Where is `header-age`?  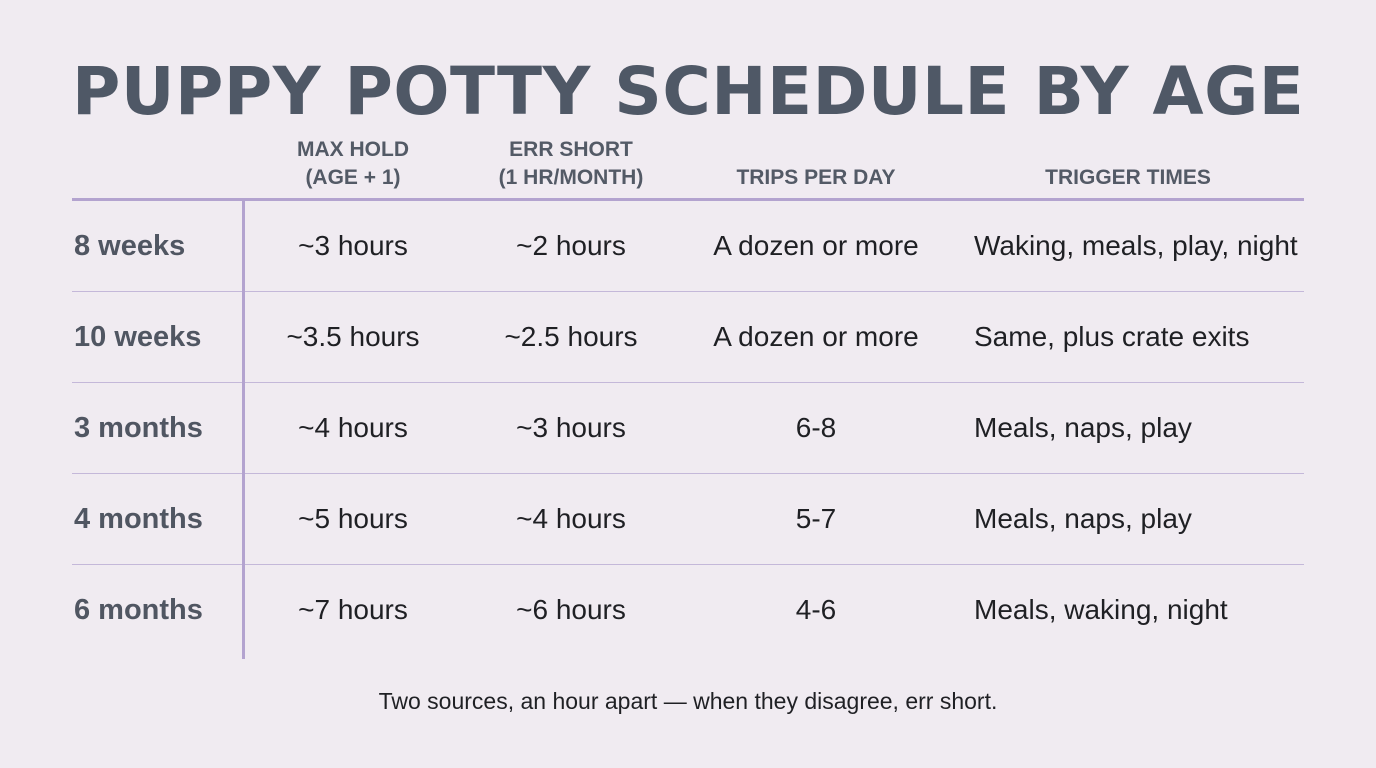
header-age is located at coordinates (158, 195).